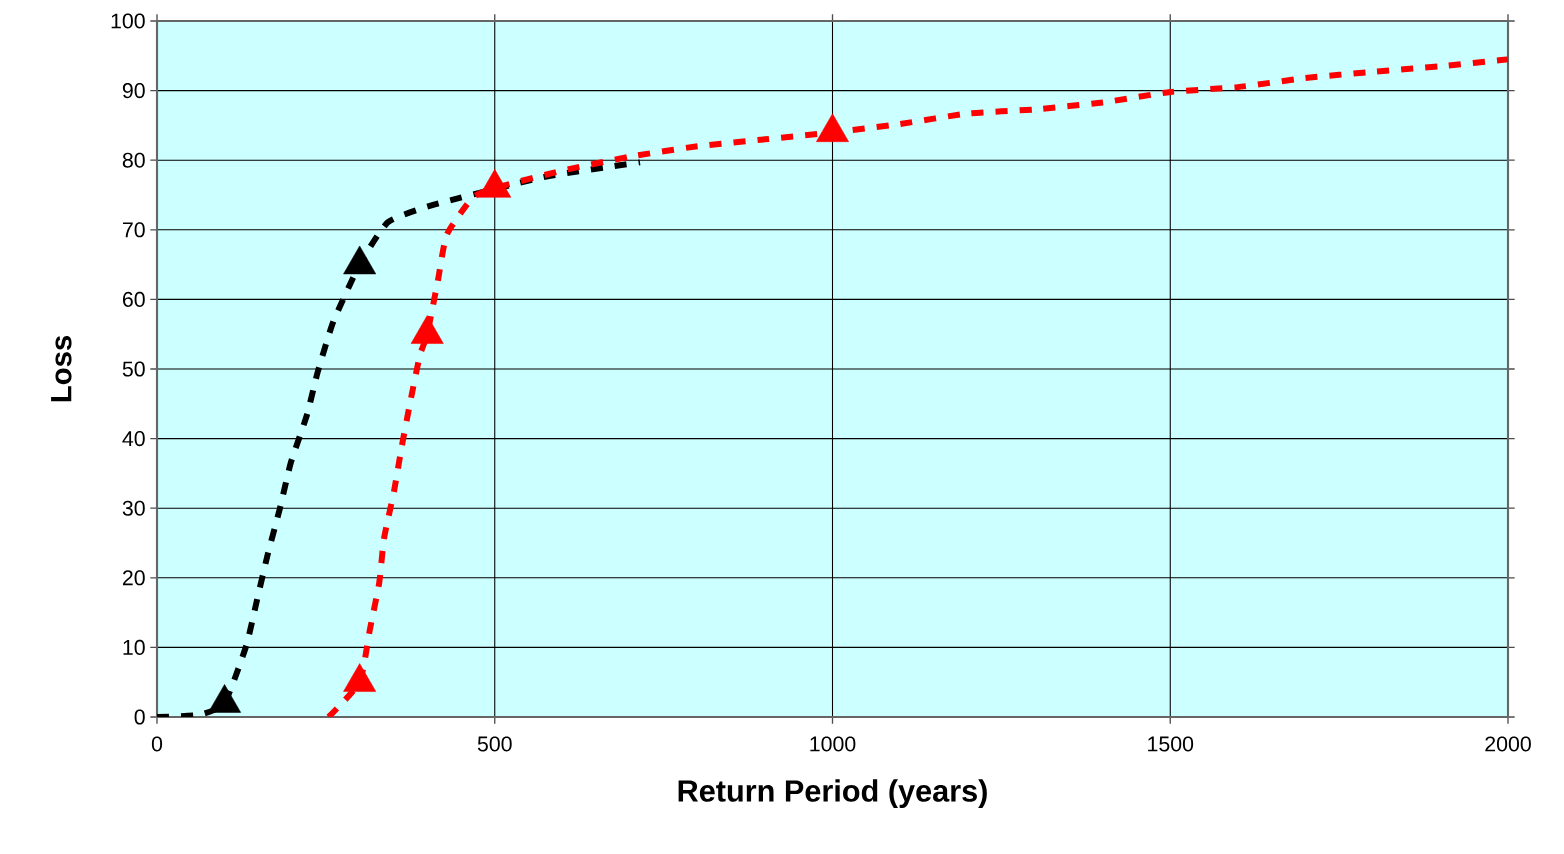 The height and width of the screenshot is (854, 1564). I want to click on y-tick-label: 40, so click(133, 439).